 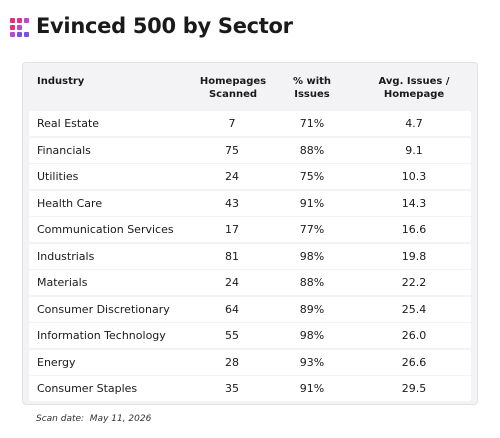 What do you see at coordinates (61, 81) in the screenshot?
I see `column-header: Industry` at bounding box center [61, 81].